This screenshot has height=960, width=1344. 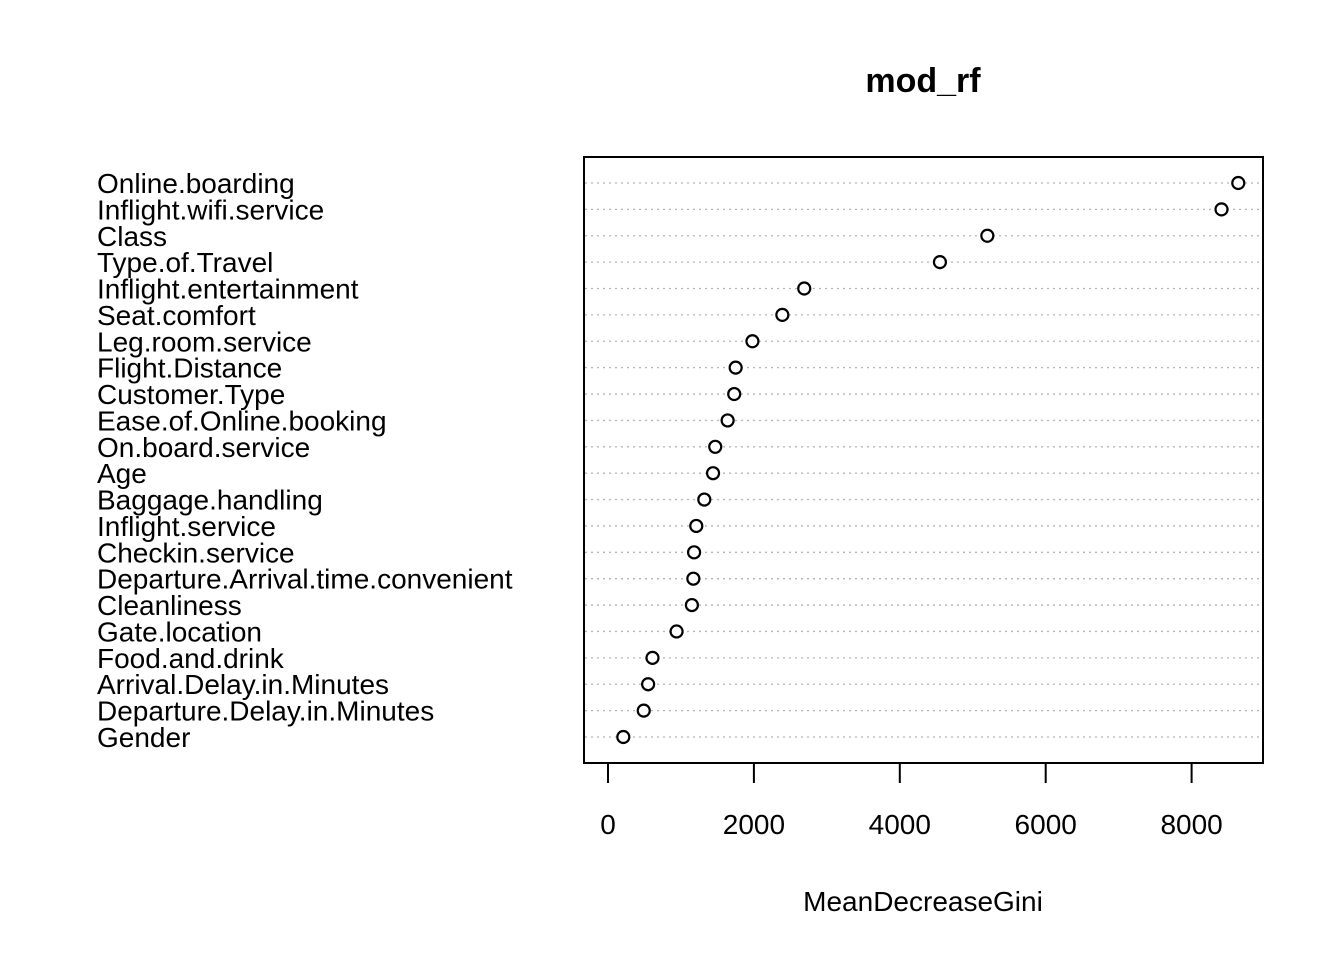 I want to click on variable-label: Gender, so click(x=143, y=737).